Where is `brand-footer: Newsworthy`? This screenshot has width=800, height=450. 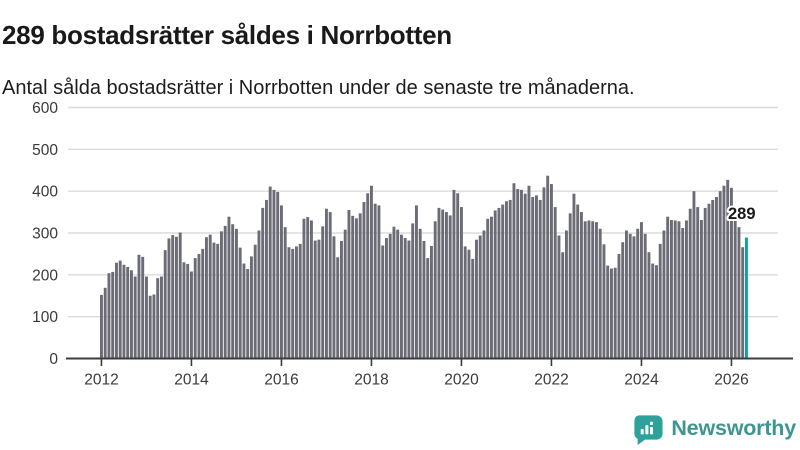
brand-footer: Newsworthy is located at coordinates (713, 428).